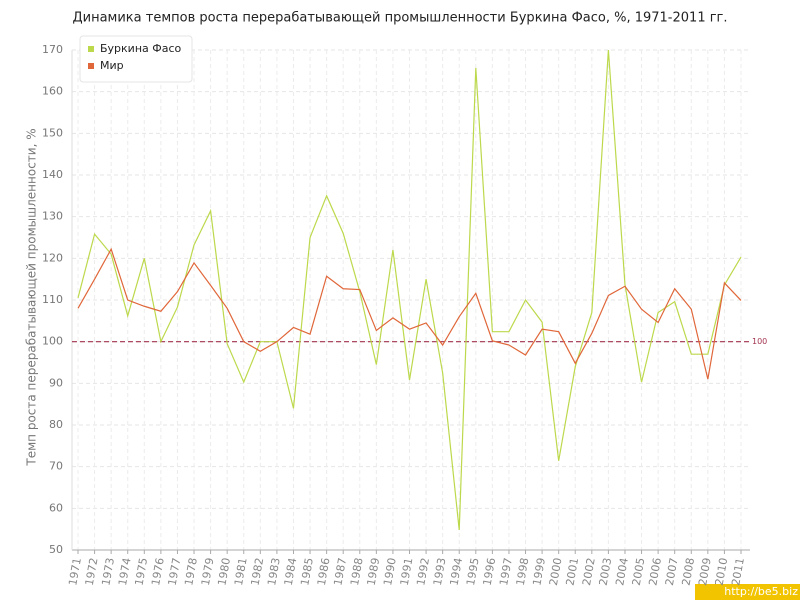  What do you see at coordinates (340, 572) in the screenshot?
I see `x-tick-label: 1987` at bounding box center [340, 572].